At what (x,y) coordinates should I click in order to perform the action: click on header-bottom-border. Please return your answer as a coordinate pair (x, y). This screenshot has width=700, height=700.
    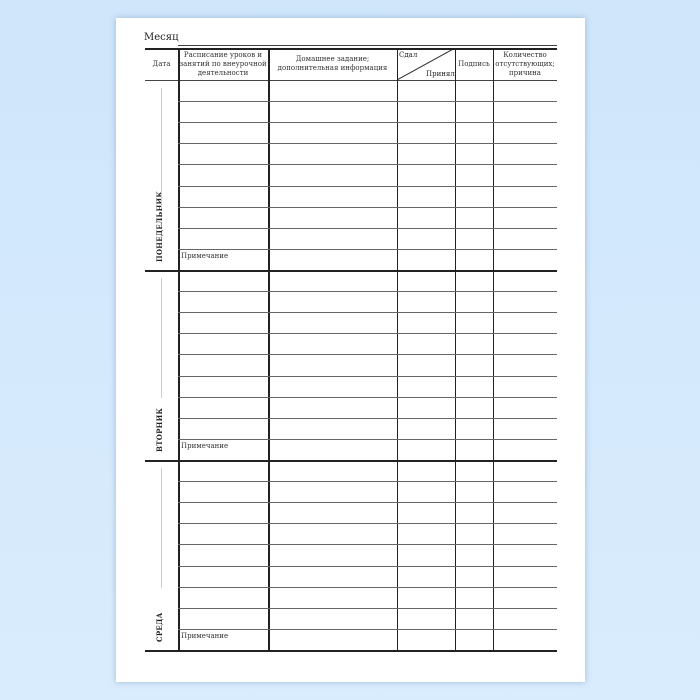
    Looking at the image, I should click on (351, 80).